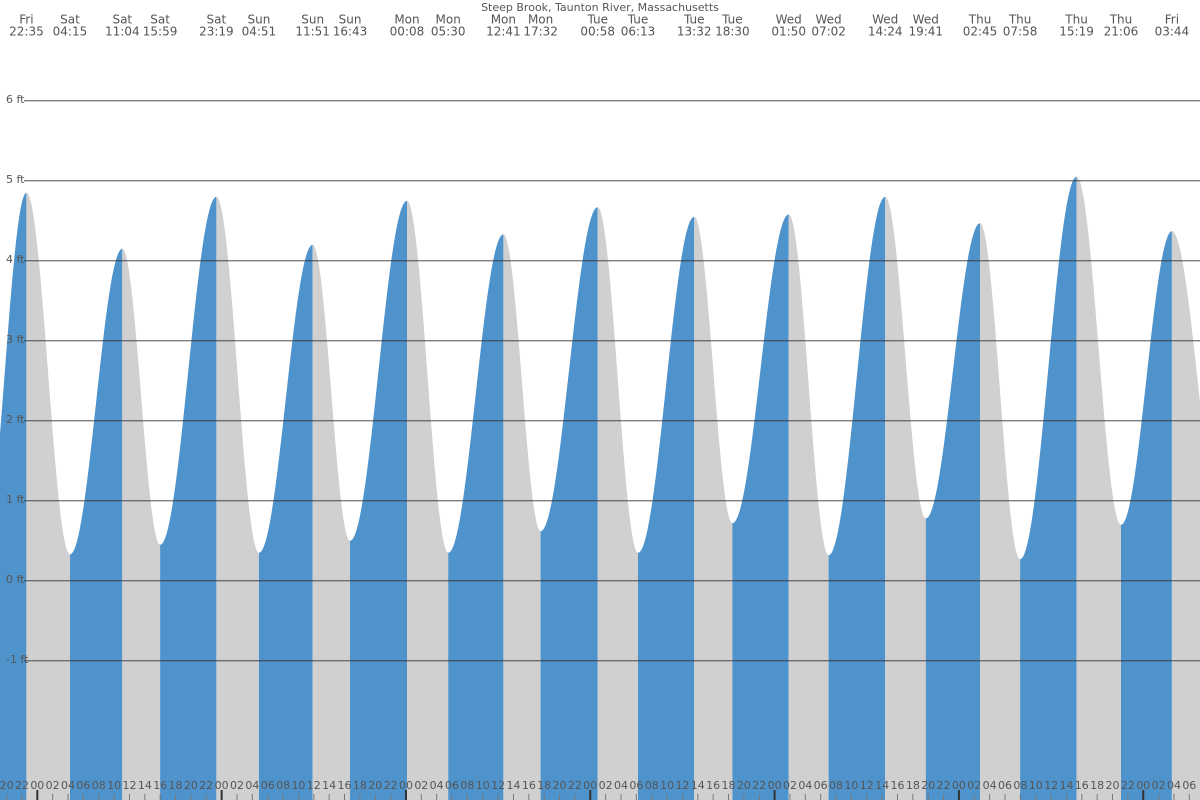  I want to click on y-tick-label: 4 ft, so click(15, 259).